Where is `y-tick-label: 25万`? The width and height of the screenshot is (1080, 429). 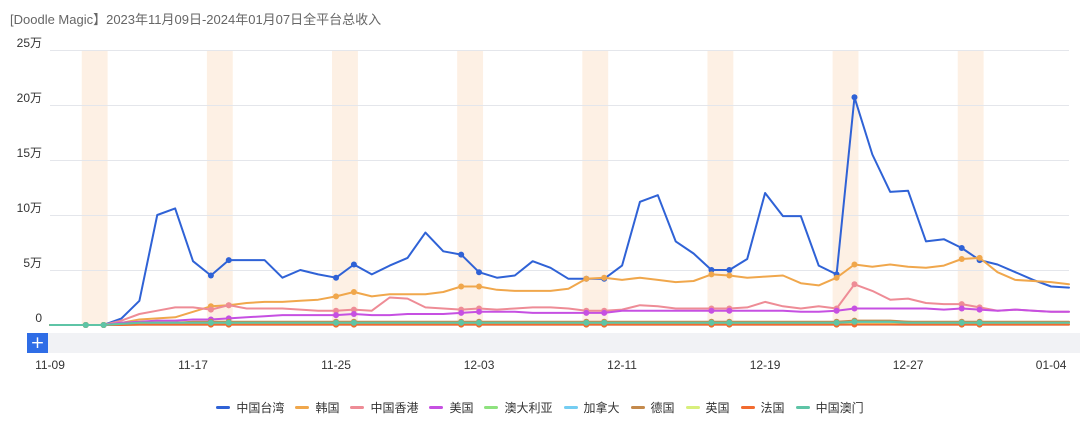 y-tick-label: 25万 is located at coordinates (29, 43).